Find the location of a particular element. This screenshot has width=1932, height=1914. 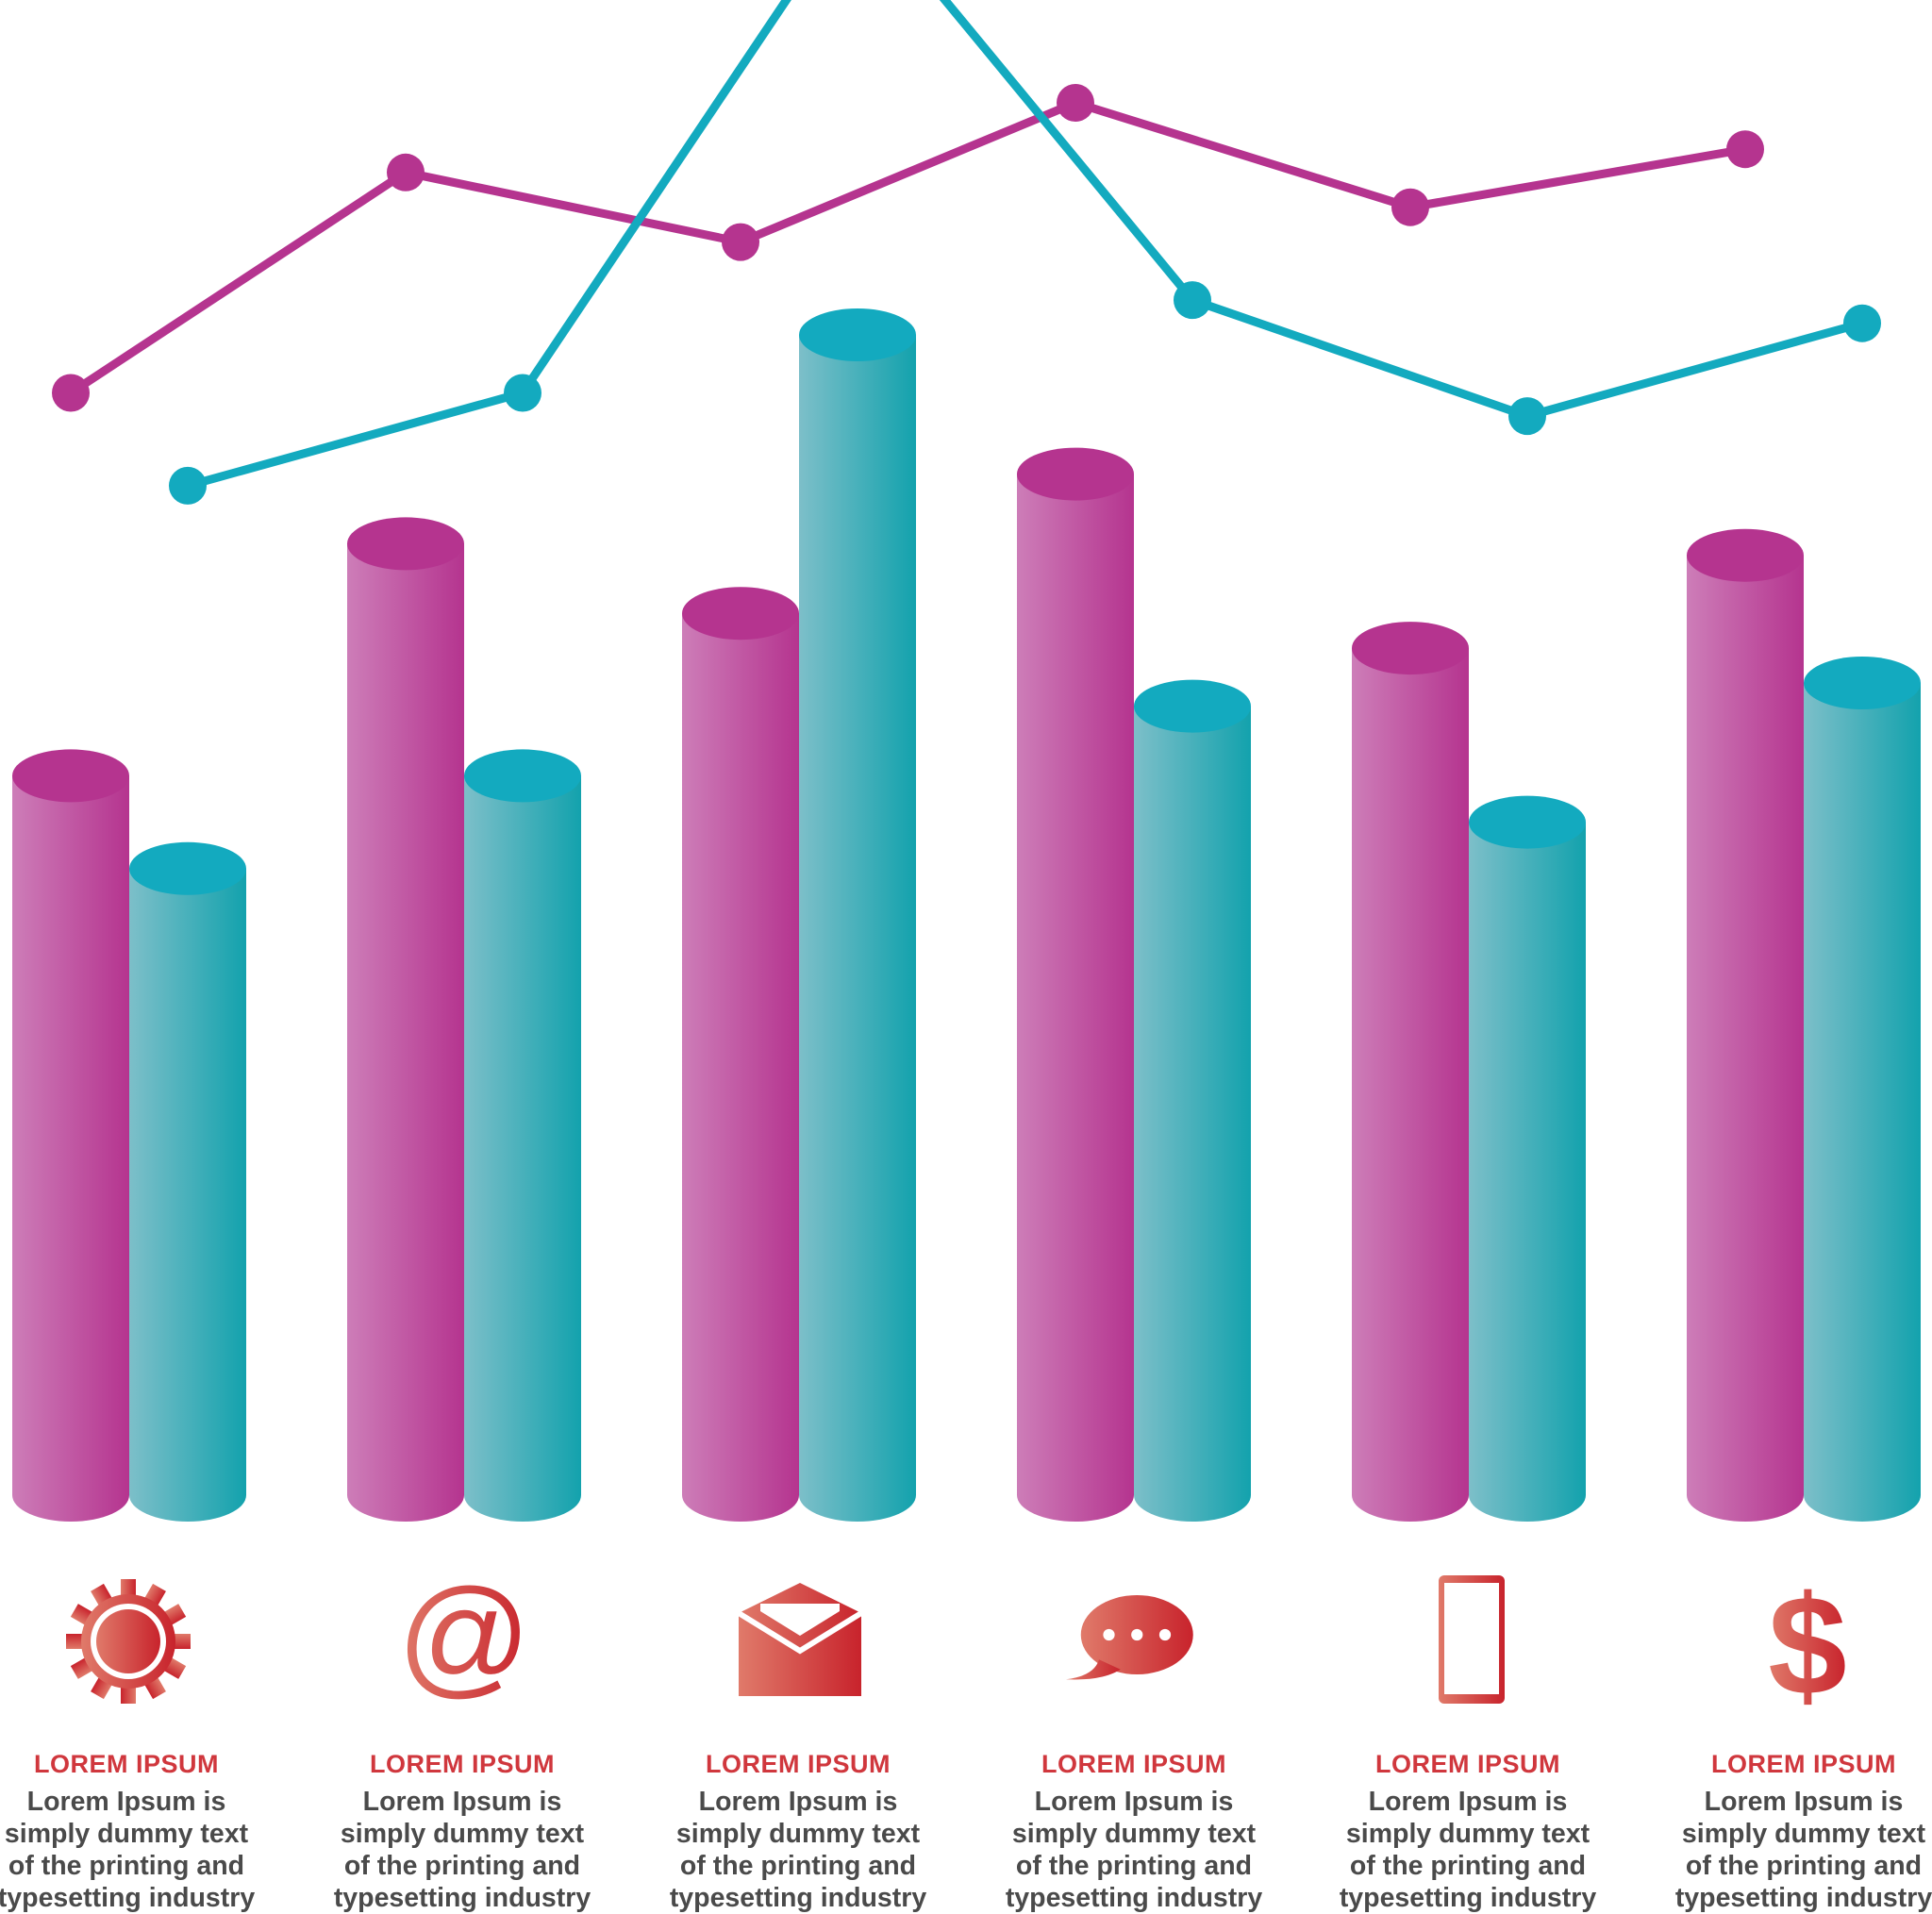

smartphone-icon is located at coordinates (1472, 1639).